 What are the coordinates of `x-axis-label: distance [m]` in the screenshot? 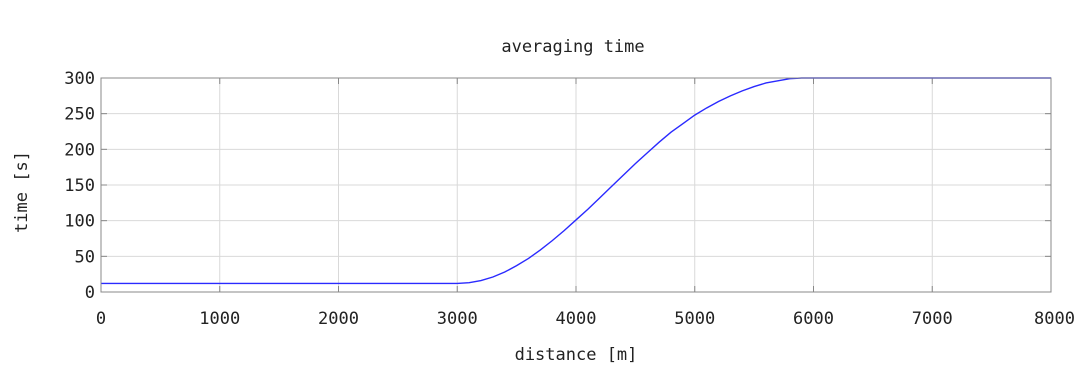 It's located at (576, 355).